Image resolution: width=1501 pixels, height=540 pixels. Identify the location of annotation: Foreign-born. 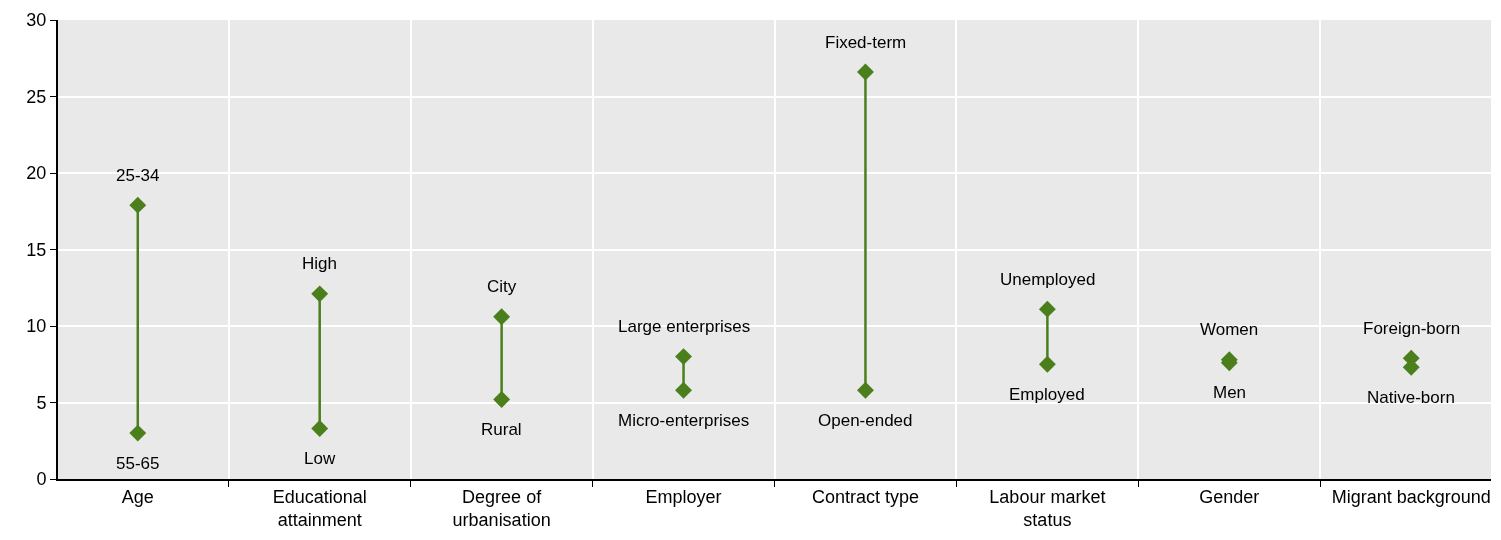
(1412, 328).